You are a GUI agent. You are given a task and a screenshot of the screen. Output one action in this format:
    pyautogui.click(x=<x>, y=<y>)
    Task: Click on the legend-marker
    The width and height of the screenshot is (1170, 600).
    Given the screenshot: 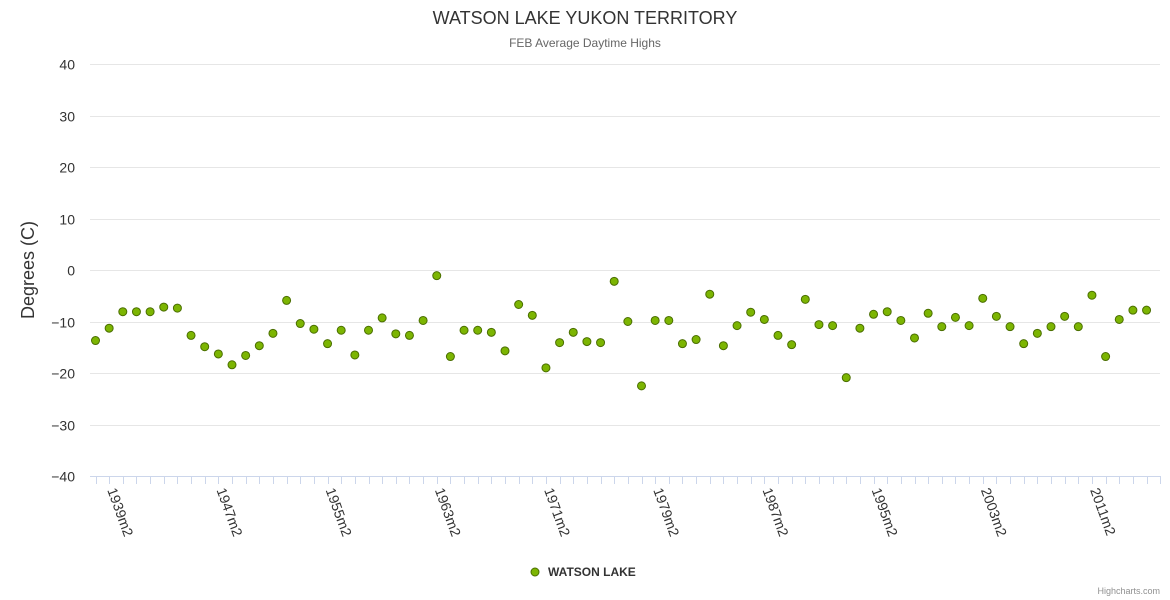 What is the action you would take?
    pyautogui.click(x=535, y=572)
    